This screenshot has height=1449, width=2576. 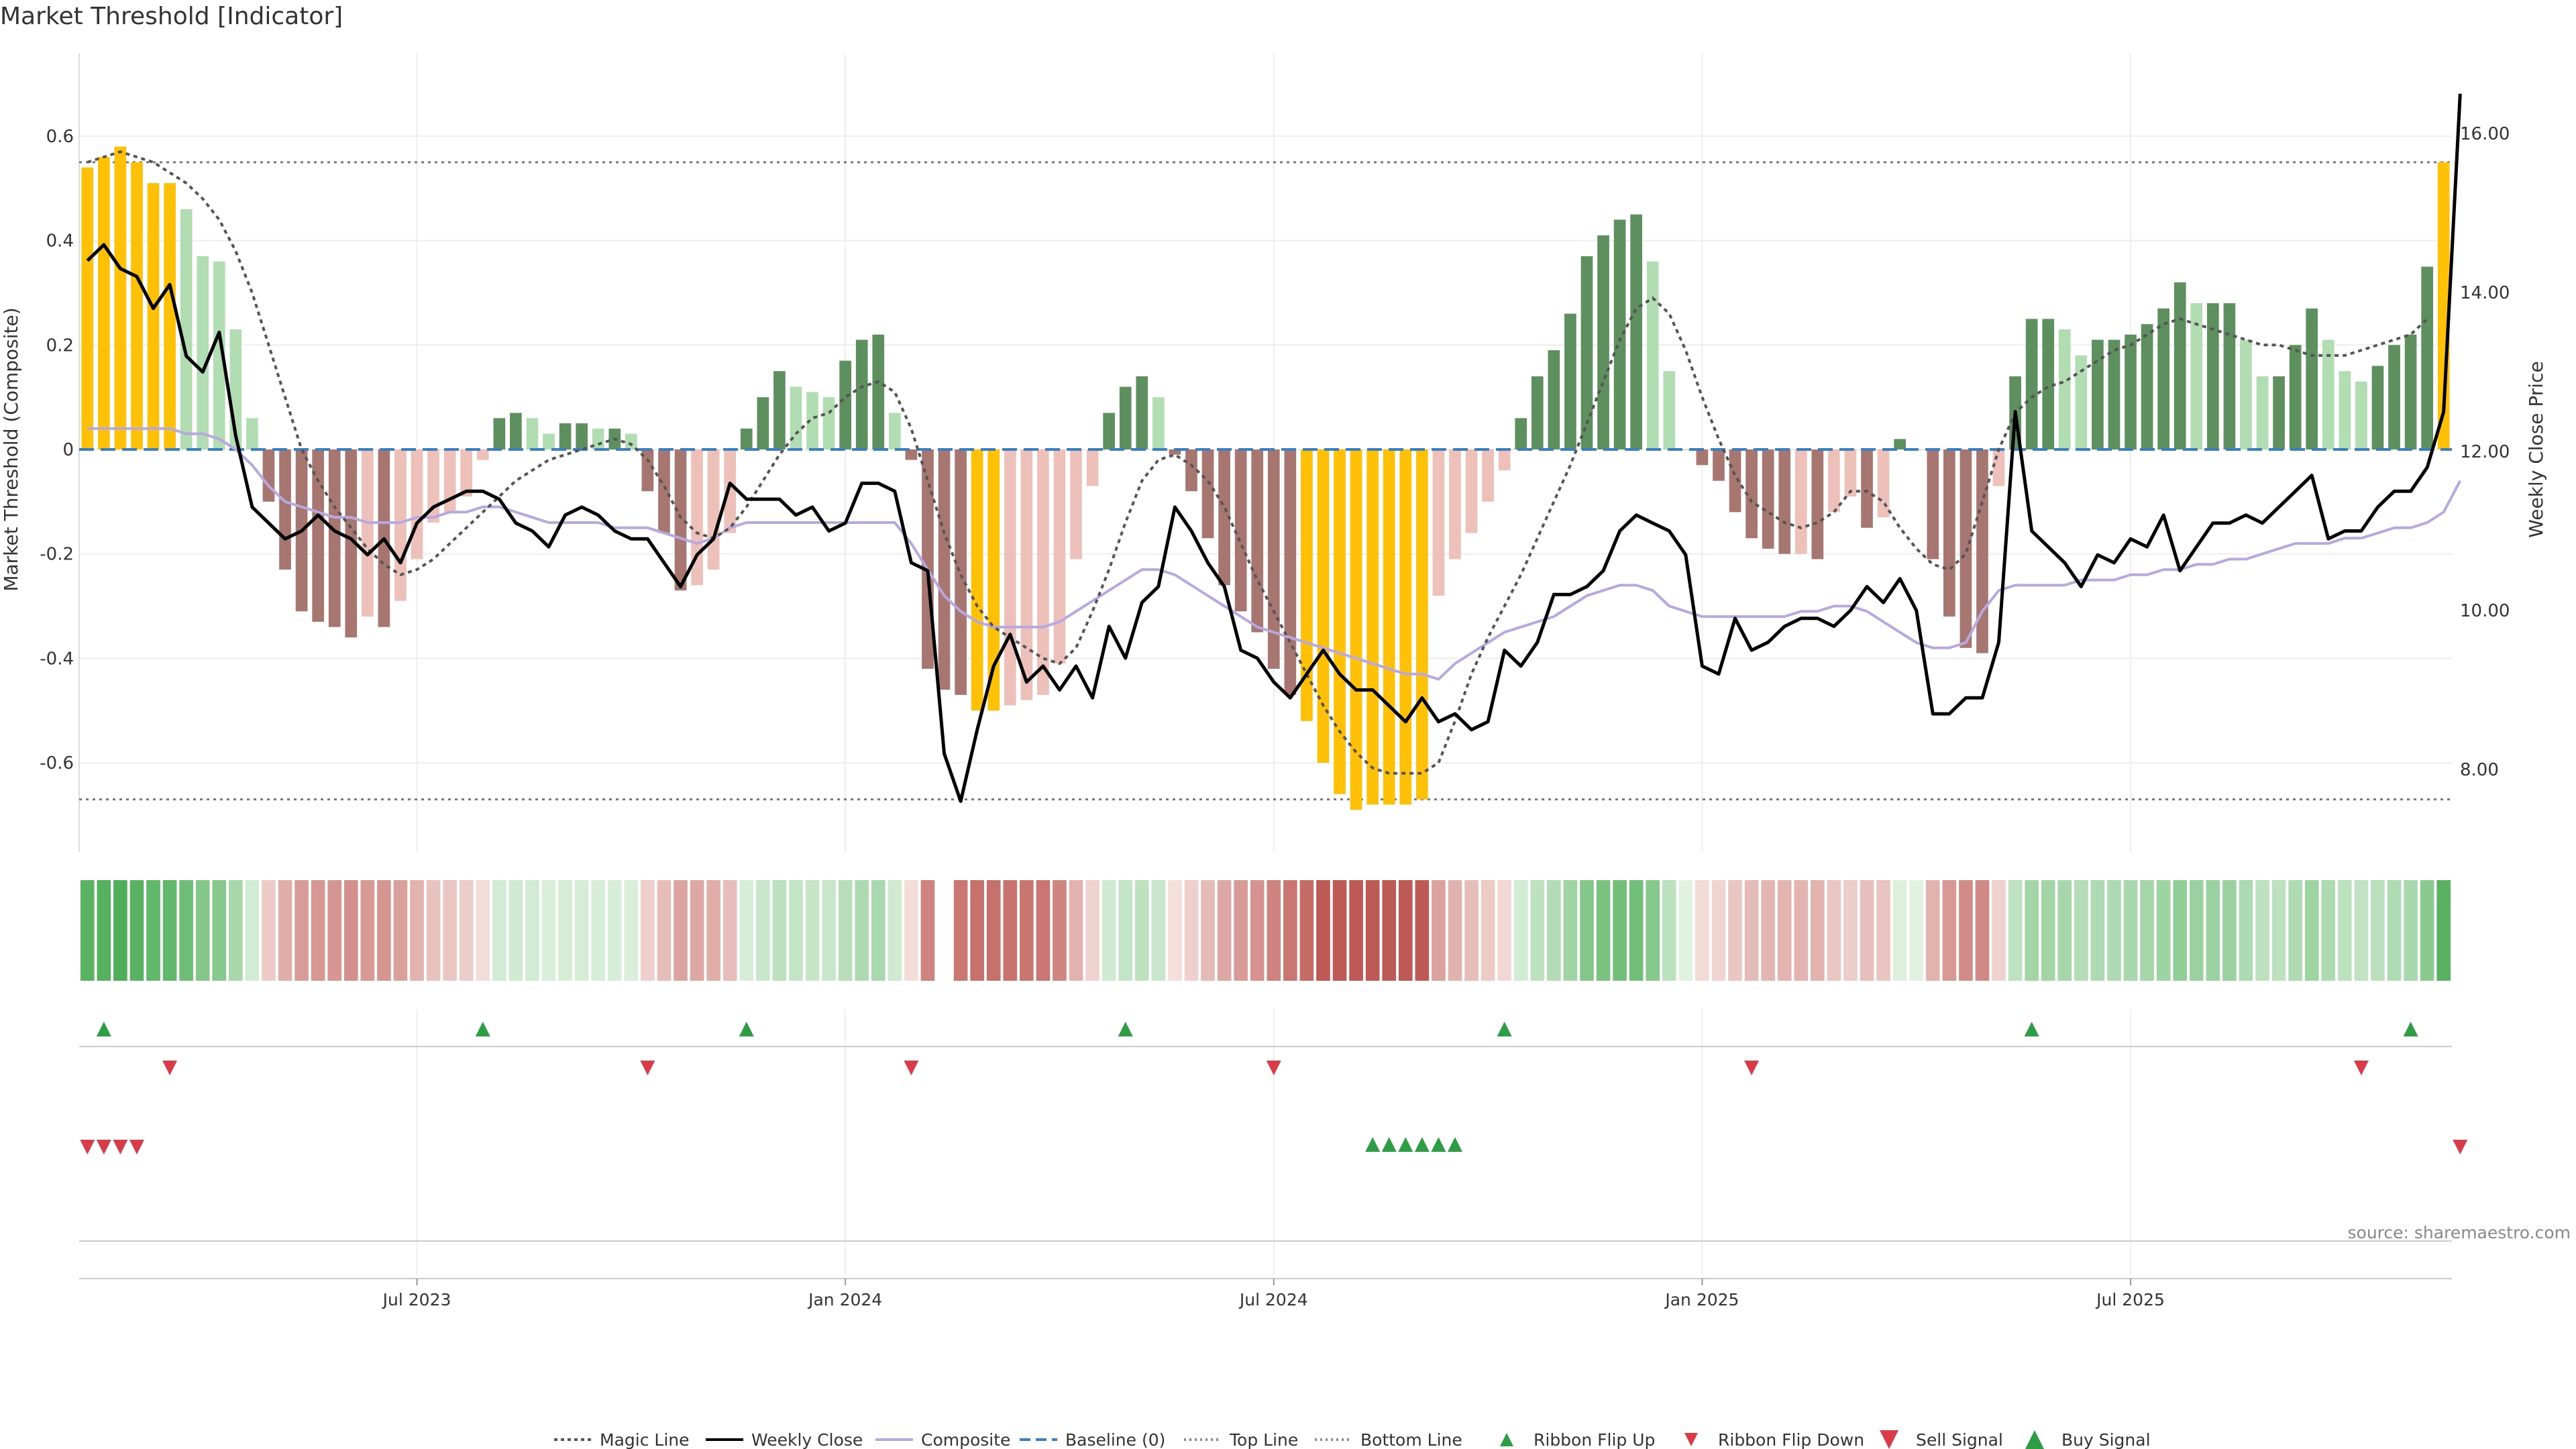 What do you see at coordinates (2034, 1439) in the screenshot?
I see `legend-swatch` at bounding box center [2034, 1439].